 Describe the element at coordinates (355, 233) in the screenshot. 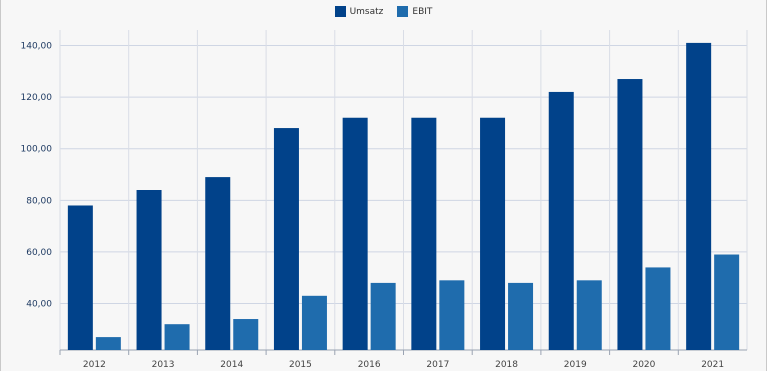

I see `bar-umsatz-2016` at that location.